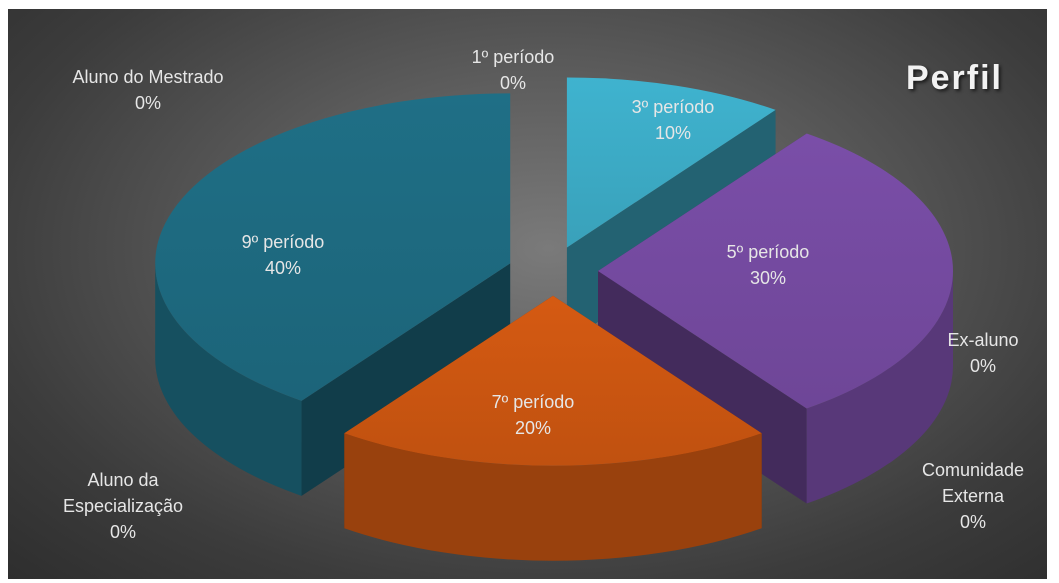  What do you see at coordinates (513, 70) in the screenshot?
I see `slice-label-1-periodo: 1º período 0%` at bounding box center [513, 70].